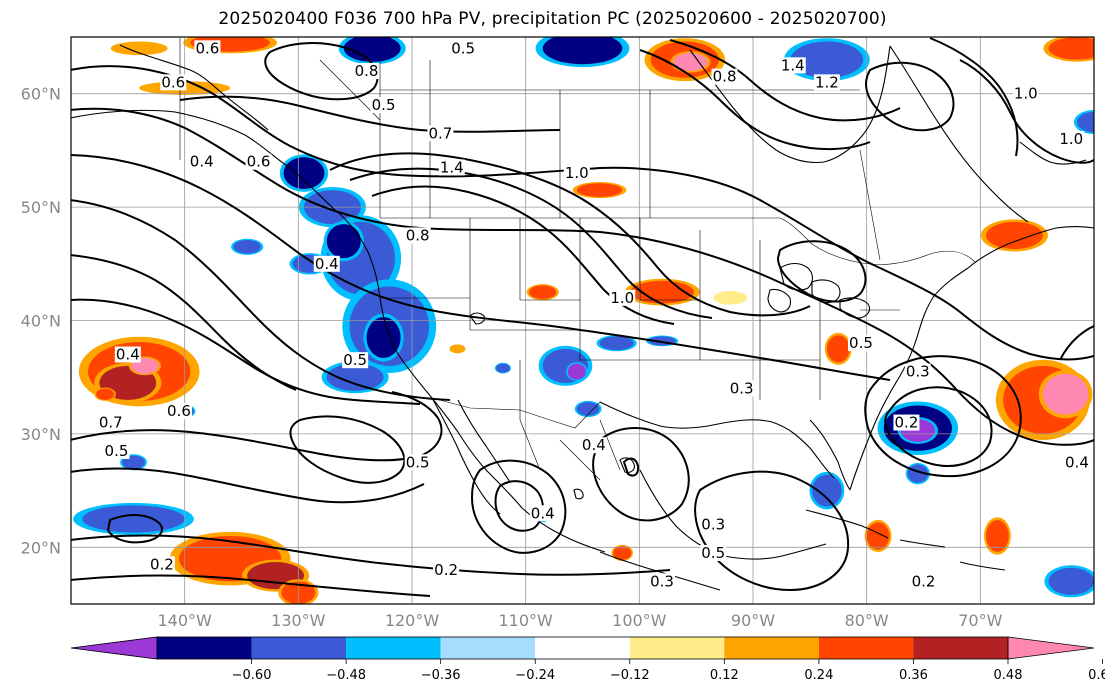 This screenshot has height=698, width=1105. What do you see at coordinates (980, 620) in the screenshot?
I see `lon-tick-label: 70°W` at bounding box center [980, 620].